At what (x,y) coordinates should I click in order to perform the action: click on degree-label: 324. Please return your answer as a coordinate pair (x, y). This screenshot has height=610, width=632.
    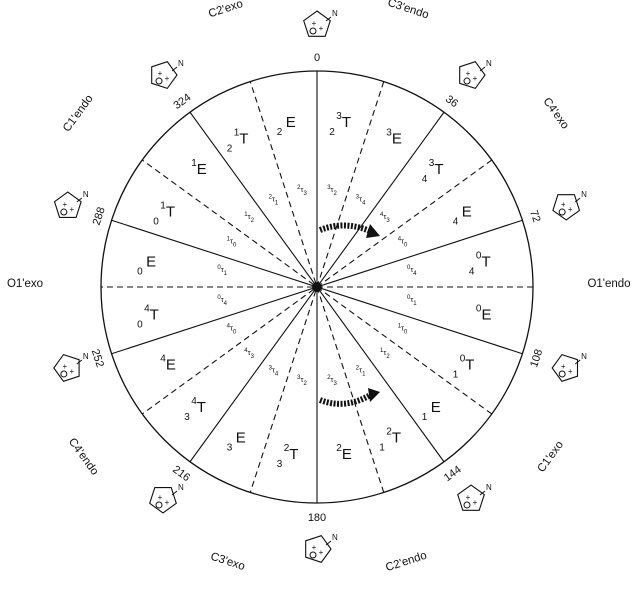
    Looking at the image, I should click on (182, 101).